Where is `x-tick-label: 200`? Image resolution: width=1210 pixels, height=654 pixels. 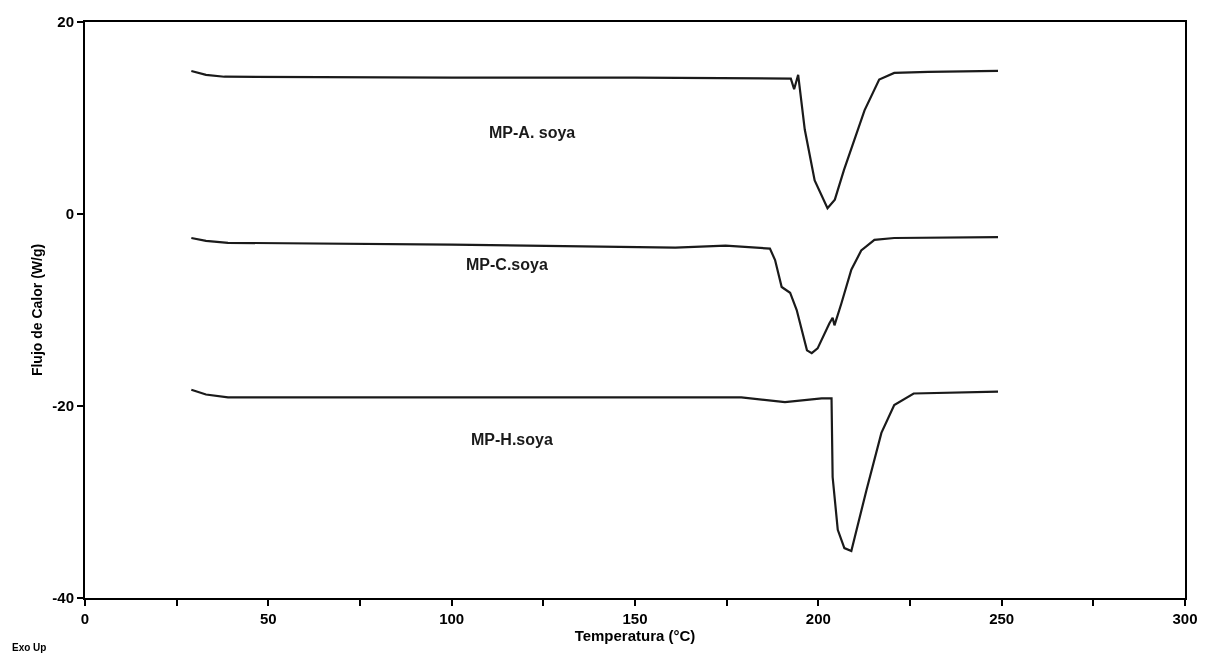
x-tick-label: 200 is located at coordinates (818, 618).